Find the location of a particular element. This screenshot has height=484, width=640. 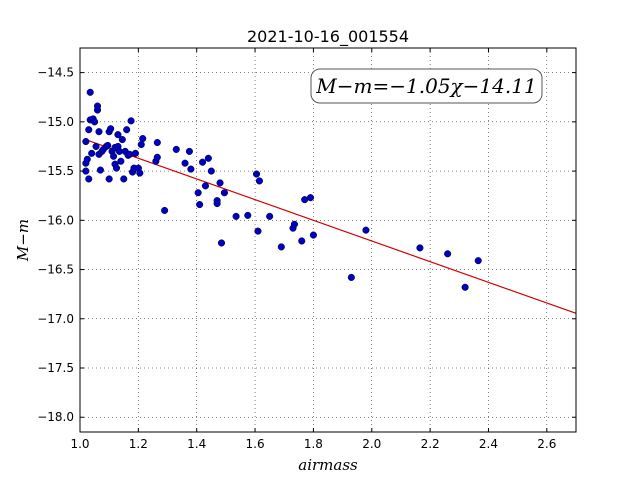

fit-label-box: M−m=−1.05χ−14.11 is located at coordinates (426, 86).